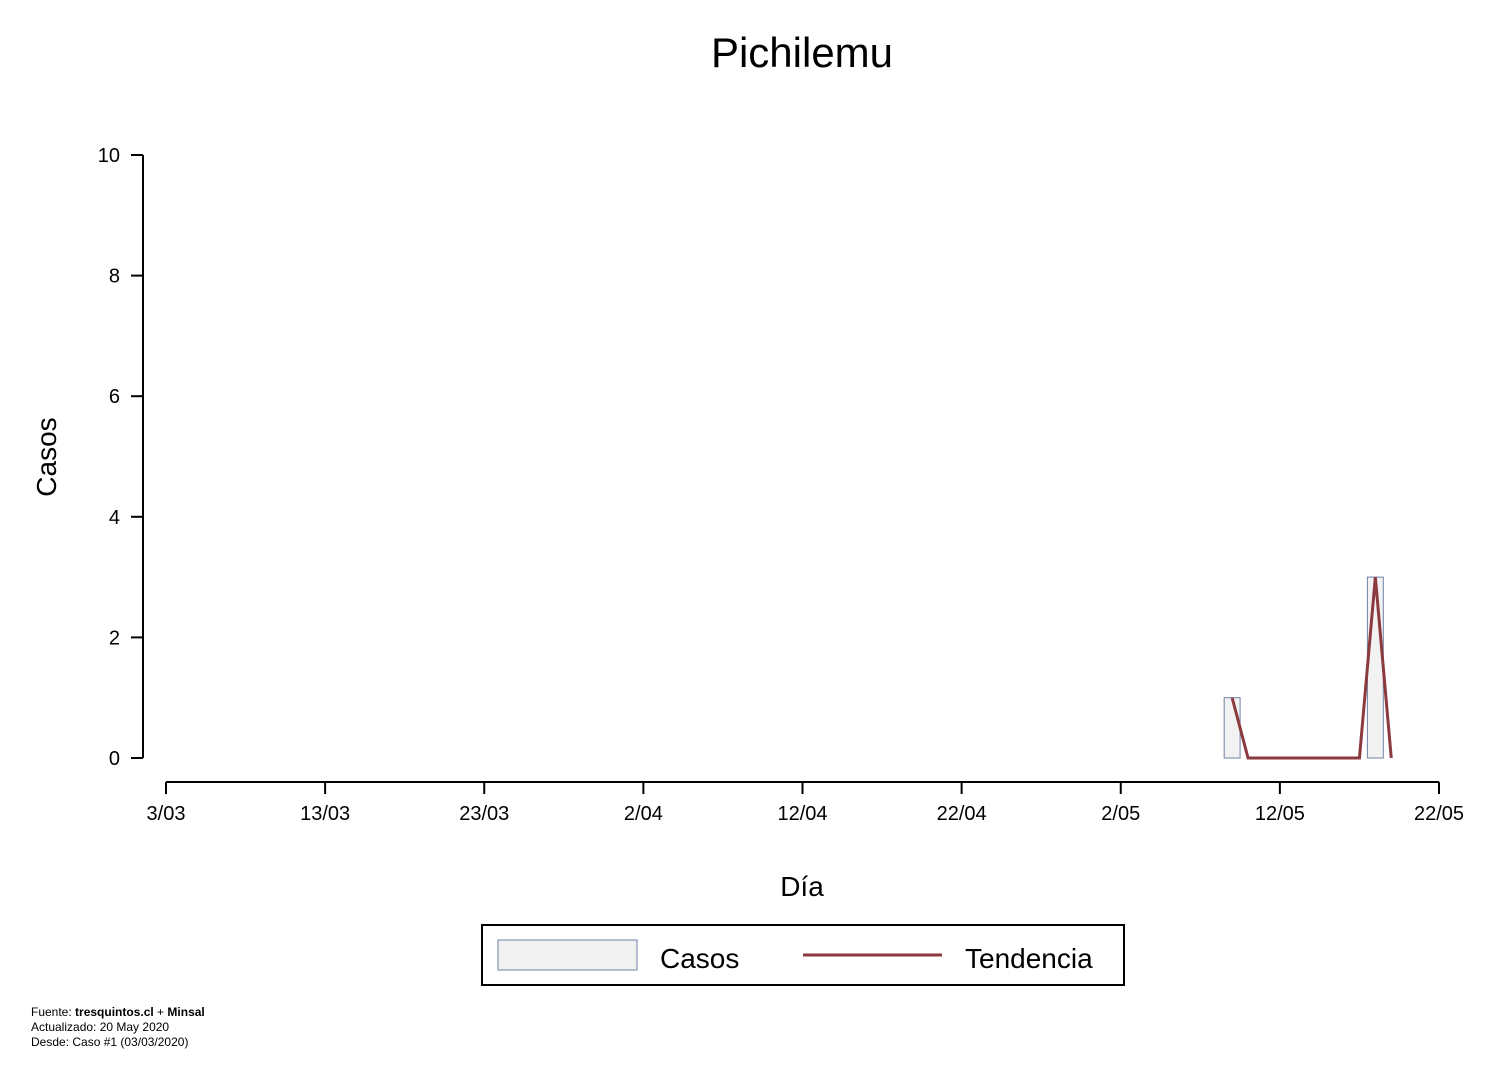  What do you see at coordinates (1029, 958) in the screenshot?
I see `legend-label-tendencia: Tendencia` at bounding box center [1029, 958].